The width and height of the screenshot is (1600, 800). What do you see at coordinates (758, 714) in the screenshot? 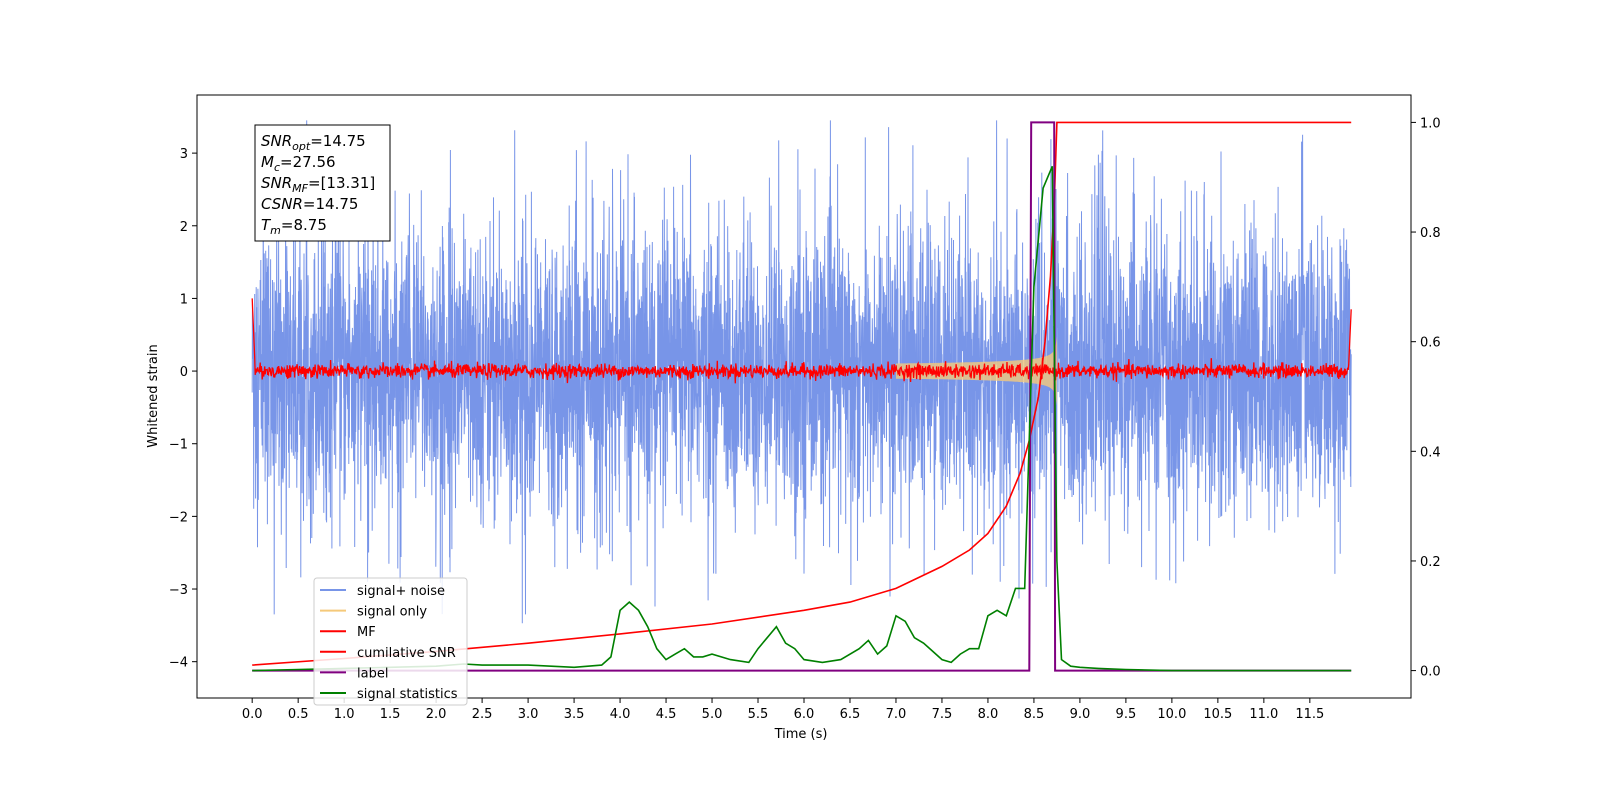
I see `x-tick-label: 5.5` at bounding box center [758, 714].